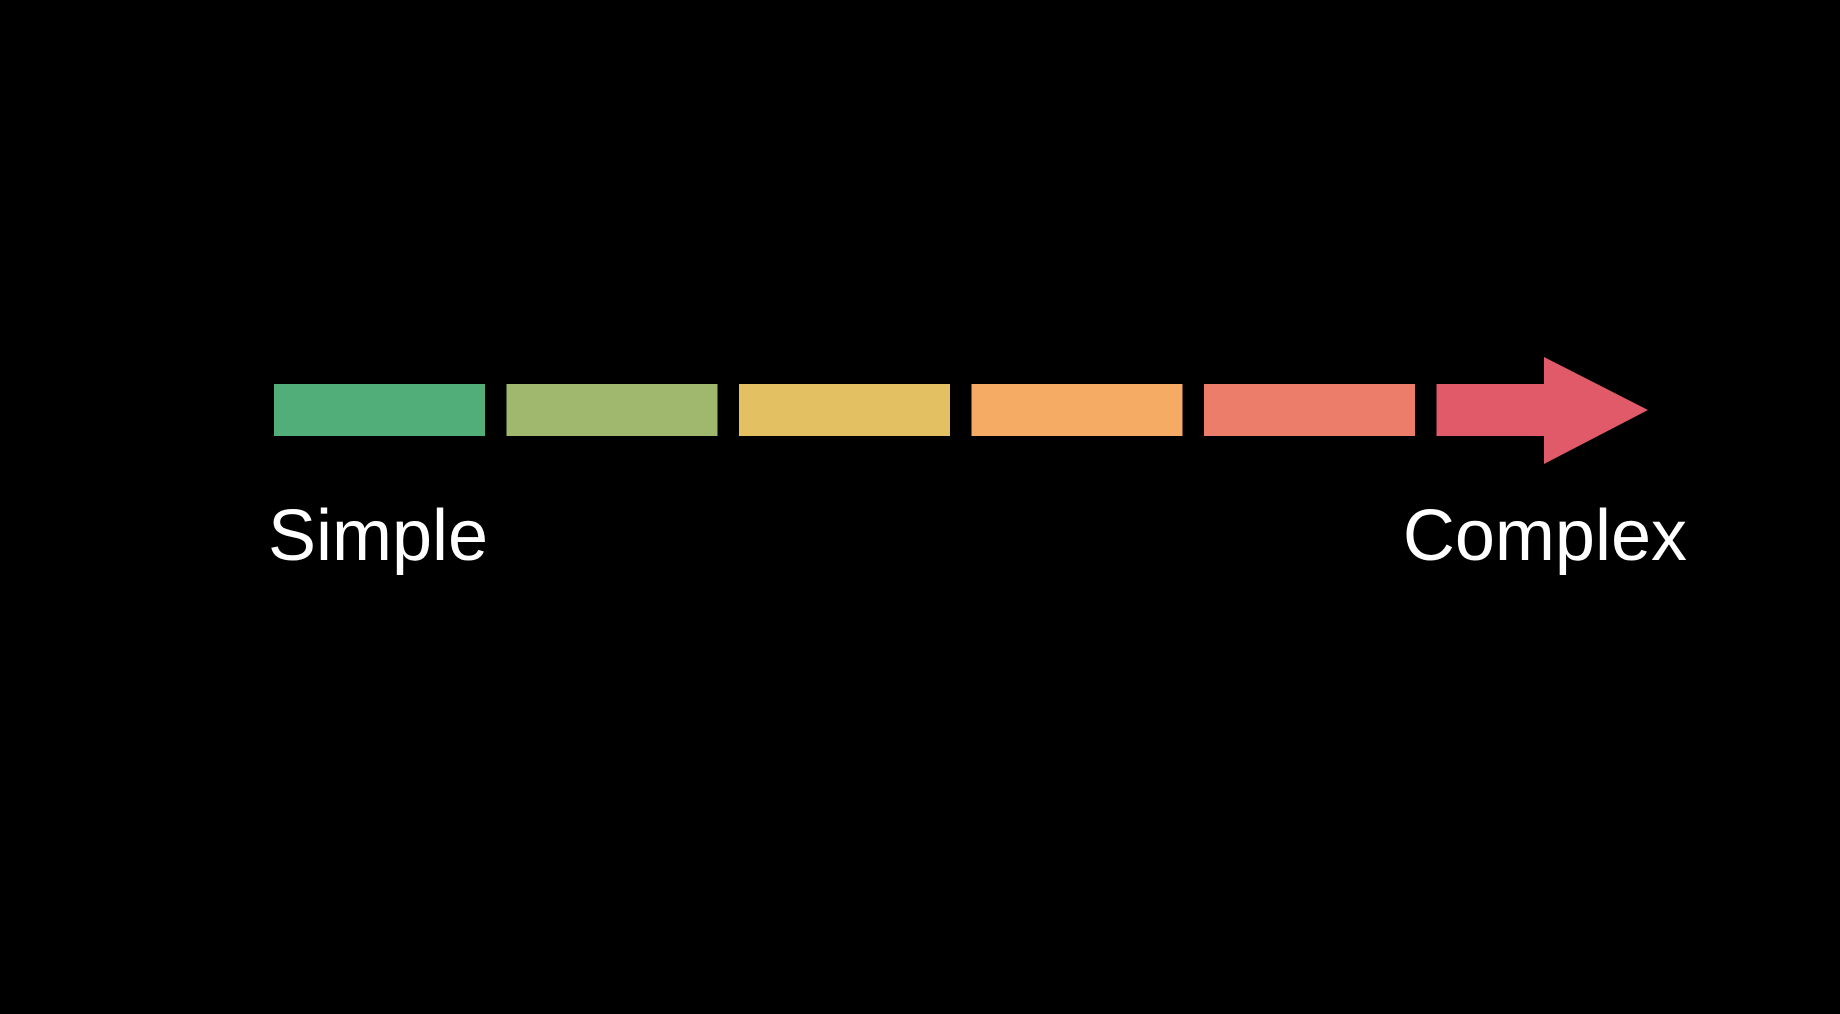 This screenshot has width=1840, height=1014. Describe the element at coordinates (378, 536) in the screenshot. I see `start-label-simple: Simple` at that location.